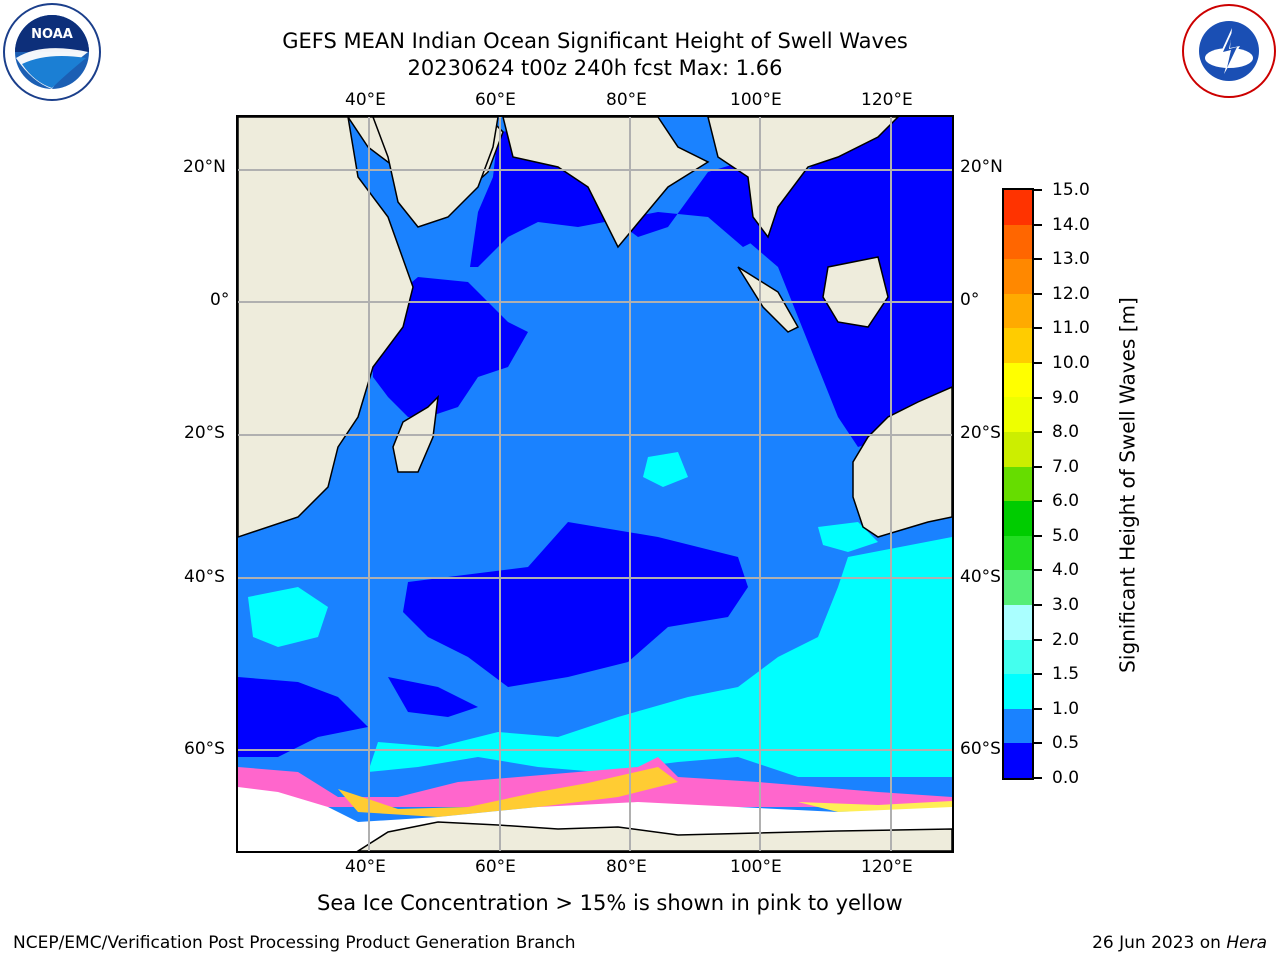 The image size is (1280, 960). Describe the element at coordinates (756, 100) in the screenshot. I see `lon-label-top: 100°E` at that location.